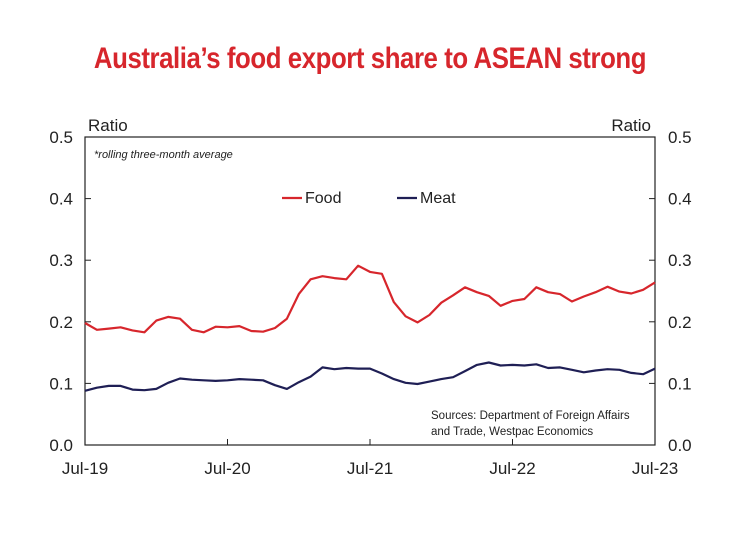 The image size is (740, 555). What do you see at coordinates (370, 468) in the screenshot?
I see `x-tick-label: Jul-21` at bounding box center [370, 468].